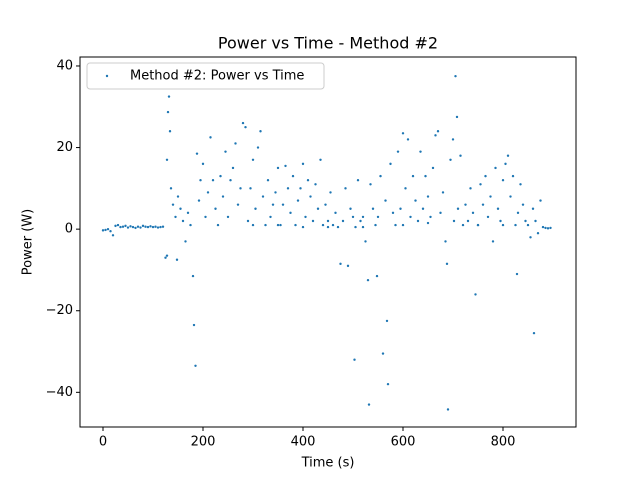 The width and height of the screenshot is (640, 480). Describe the element at coordinates (217, 76) in the screenshot. I see `legend-label: Method #2: Power vs Time` at that location.